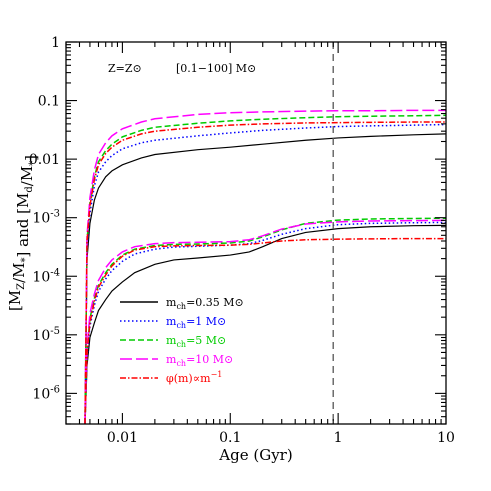 The image size is (491, 491). What do you see at coordinates (196, 322) in the screenshot?
I see `legend-label: mch=1 M⊙` at bounding box center [196, 322].